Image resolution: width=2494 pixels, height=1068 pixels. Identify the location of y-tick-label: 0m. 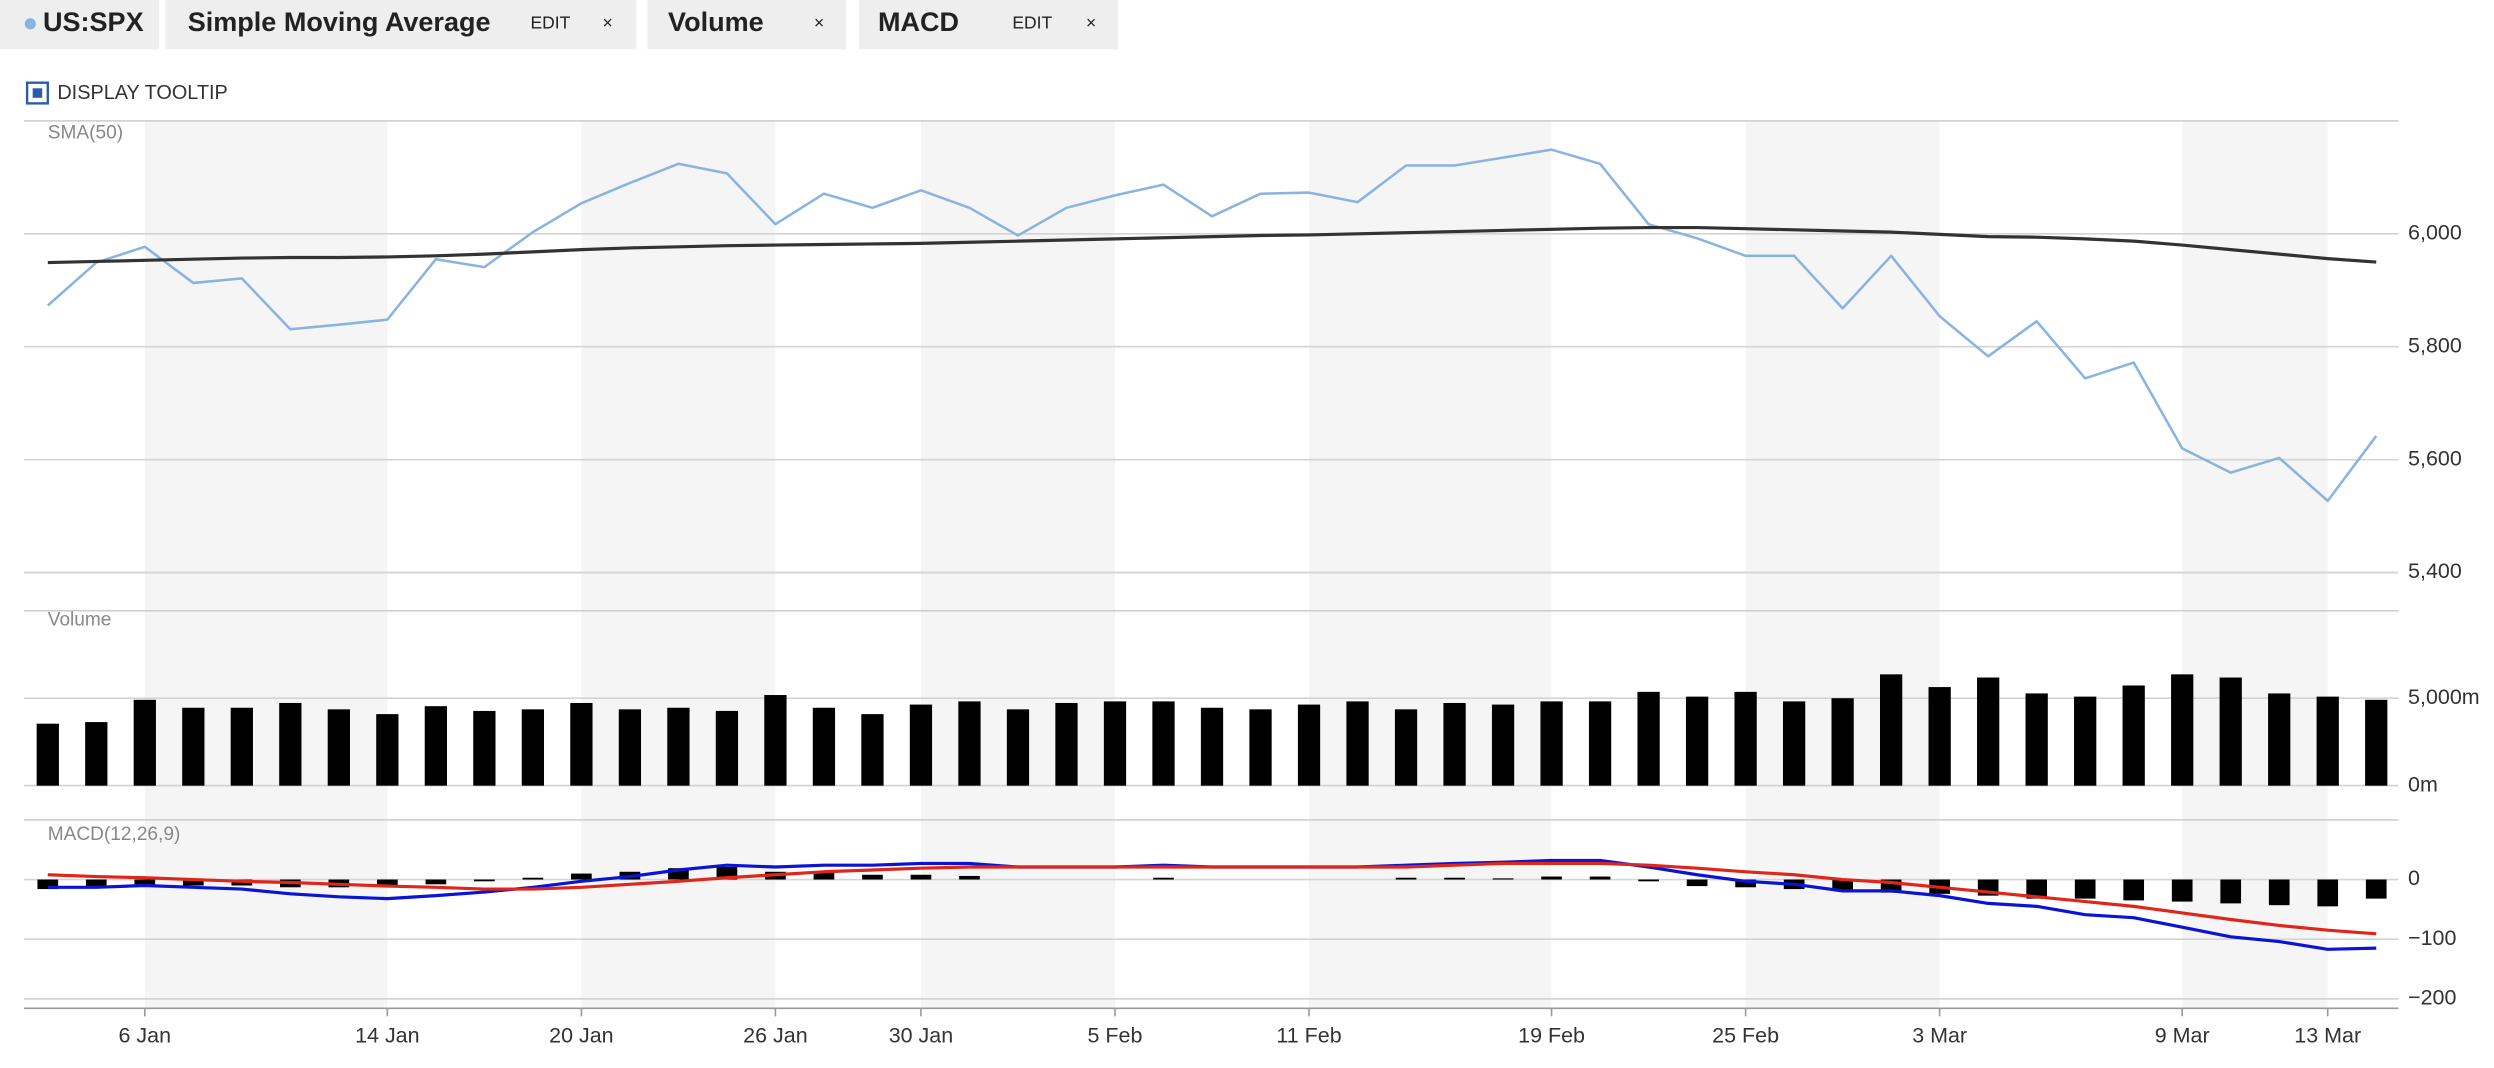
(2423, 784).